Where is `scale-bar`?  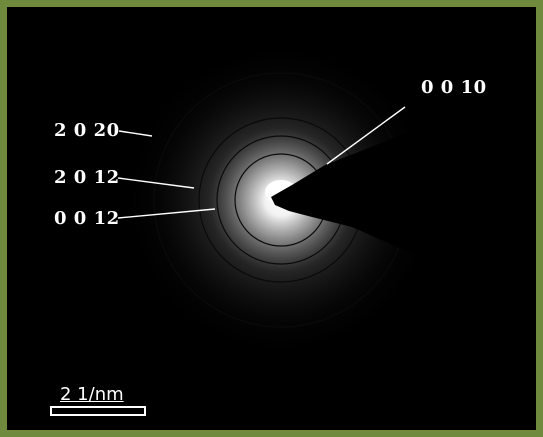
scale-bar is located at coordinates (98, 411).